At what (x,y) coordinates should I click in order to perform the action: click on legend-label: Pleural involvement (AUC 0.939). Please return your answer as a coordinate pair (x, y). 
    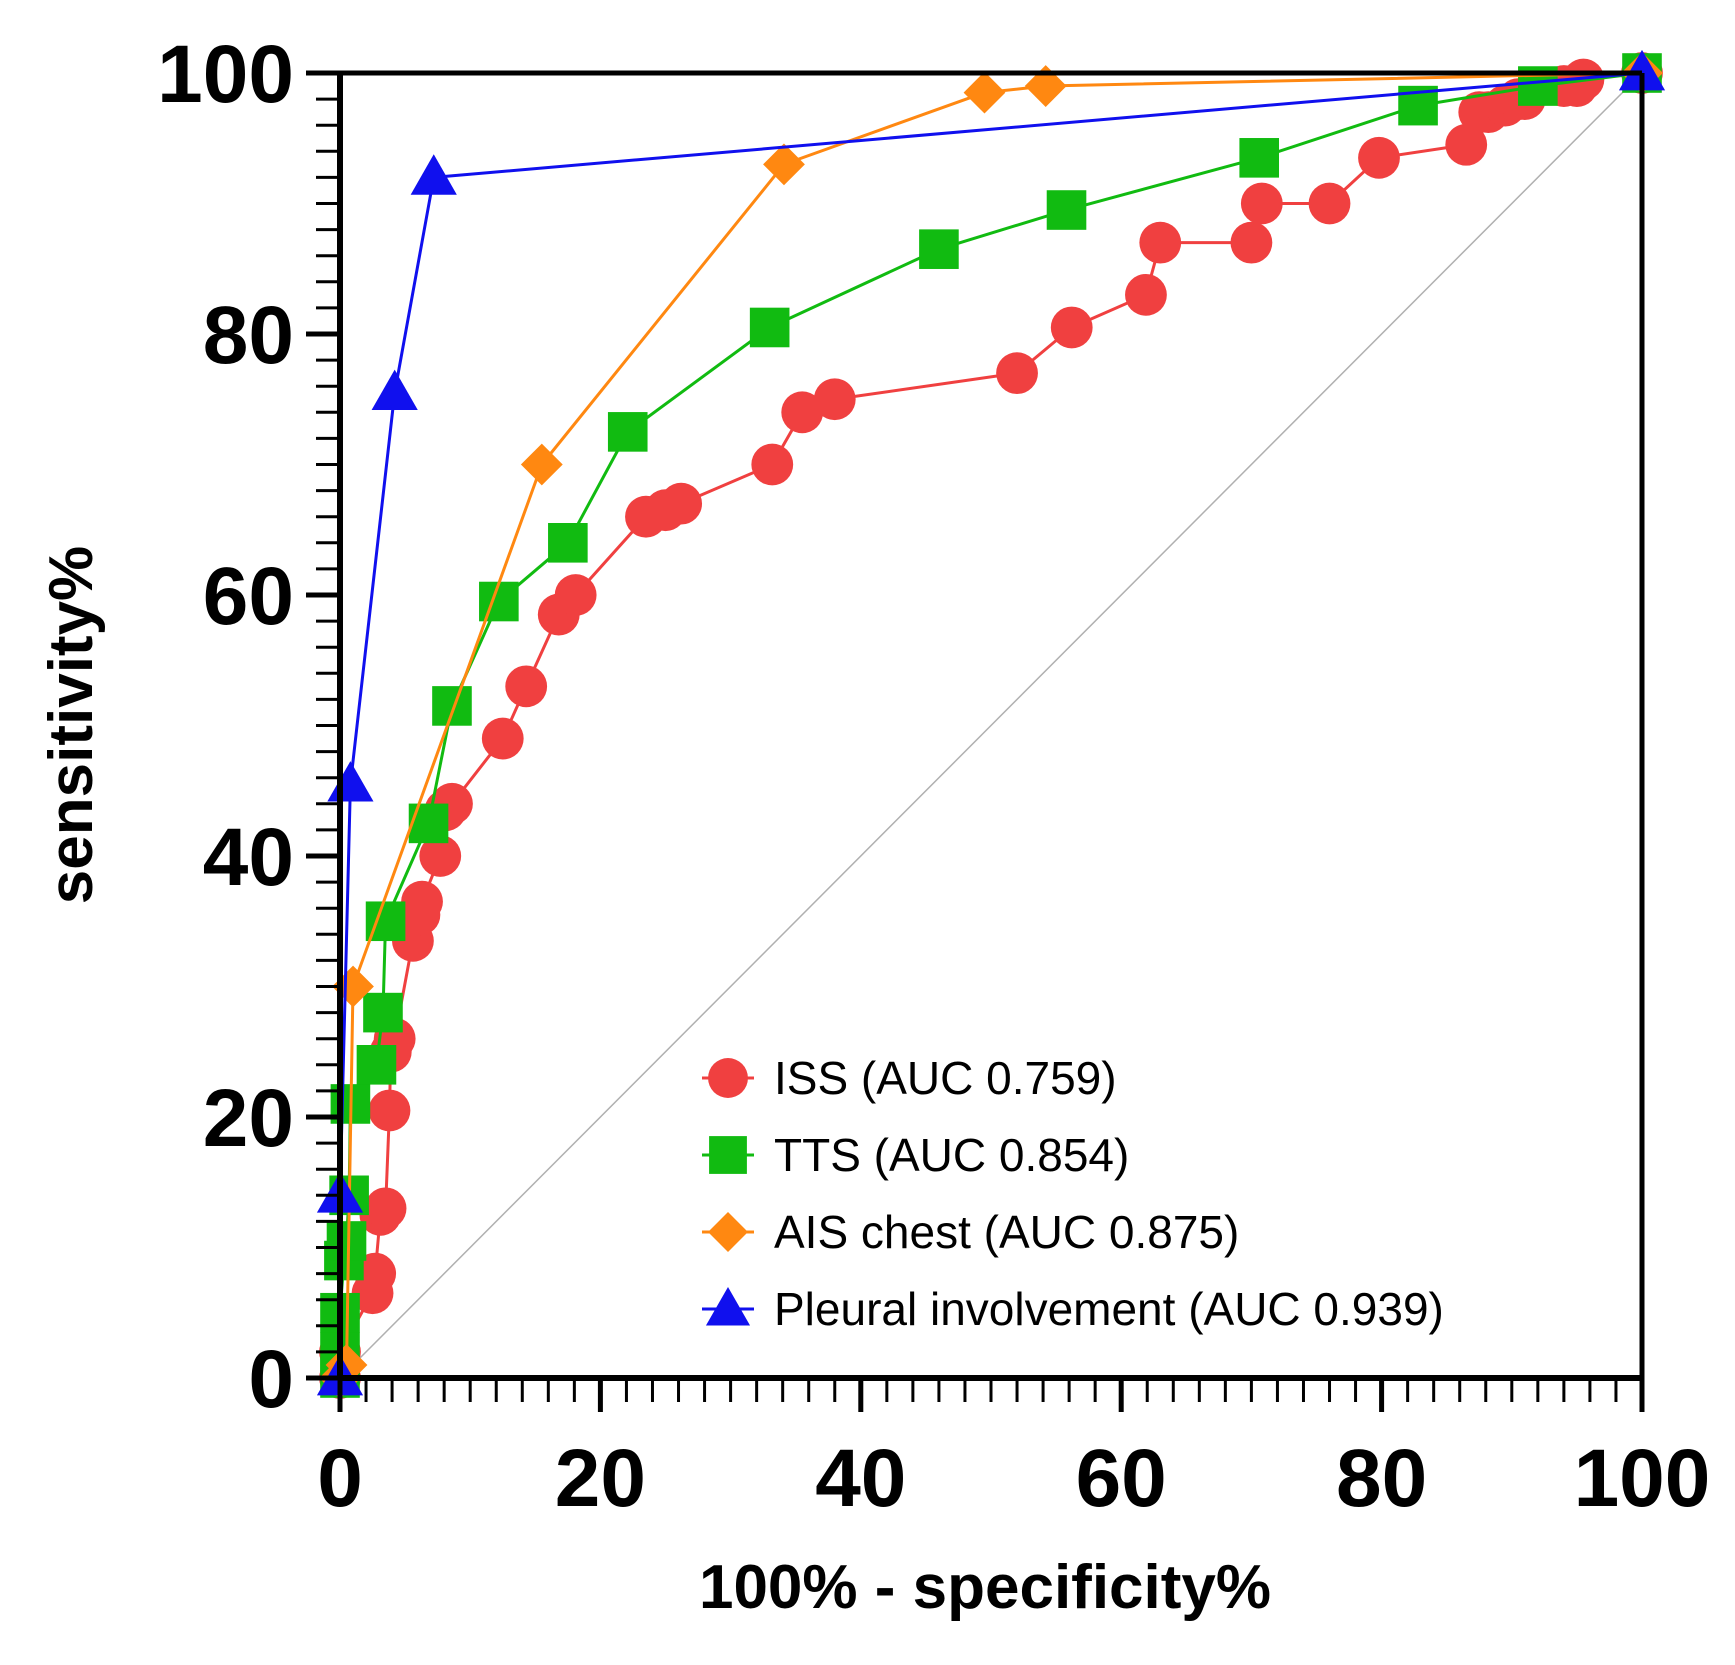
    Looking at the image, I should click on (1109, 1309).